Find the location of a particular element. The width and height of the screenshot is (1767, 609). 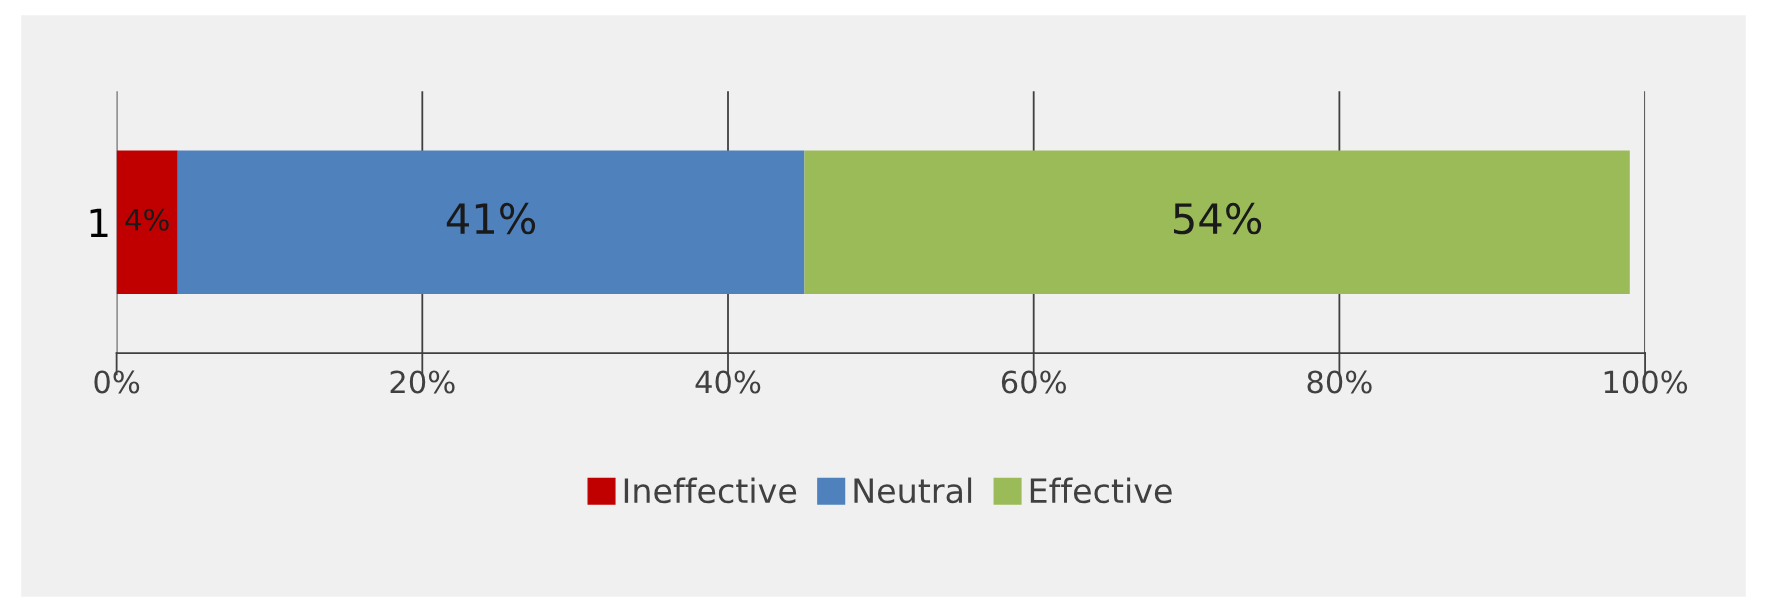

data-label: 41% is located at coordinates (491, 218).